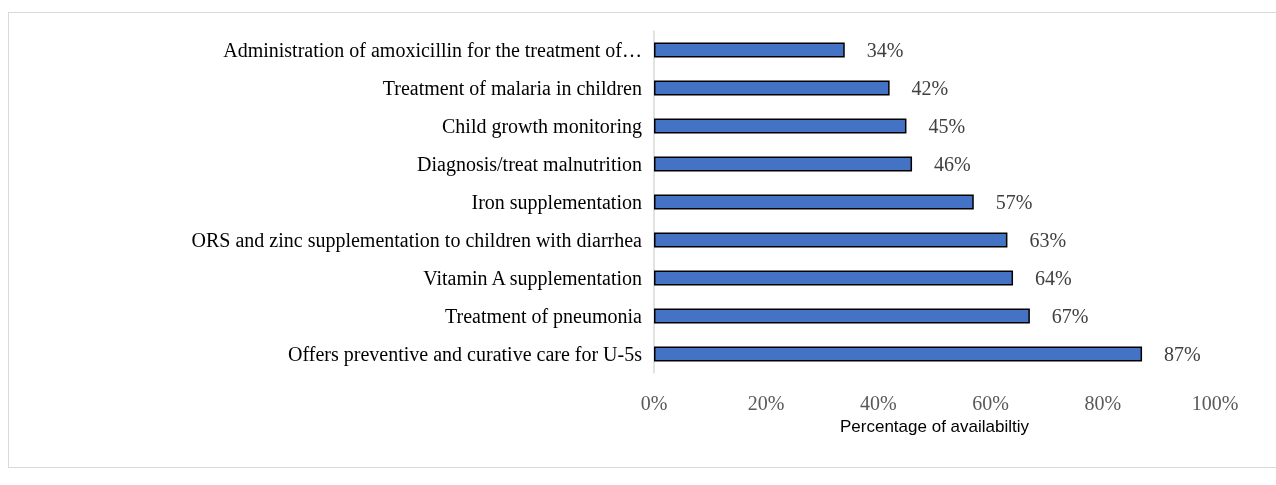 The height and width of the screenshot is (485, 1276). I want to click on data-label: 87%, so click(1182, 354).